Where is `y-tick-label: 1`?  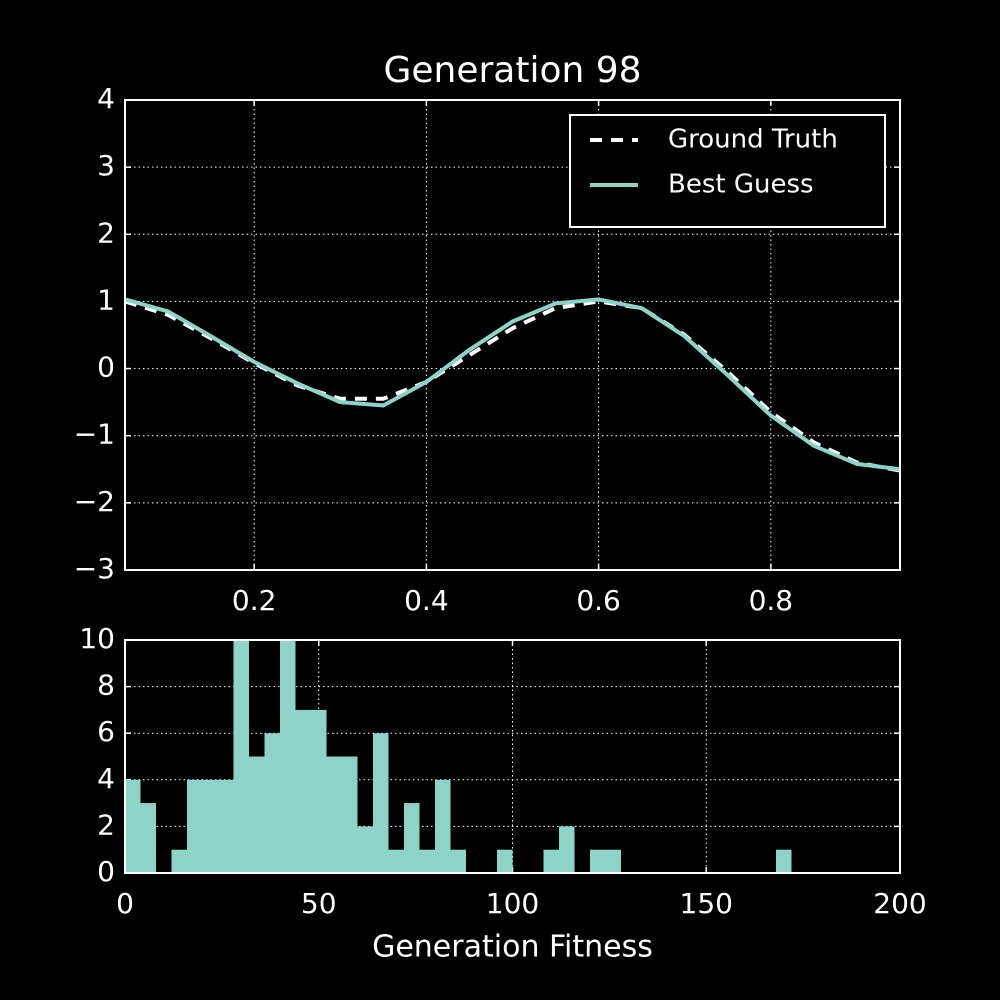
y-tick-label: 1 is located at coordinates (106, 299).